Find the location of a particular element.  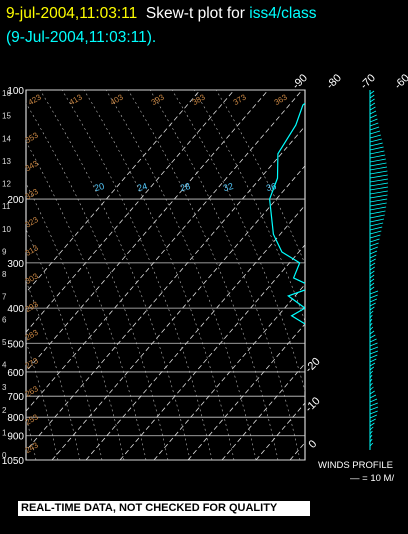

pressure-tick-label: 800 is located at coordinates (15, 418).